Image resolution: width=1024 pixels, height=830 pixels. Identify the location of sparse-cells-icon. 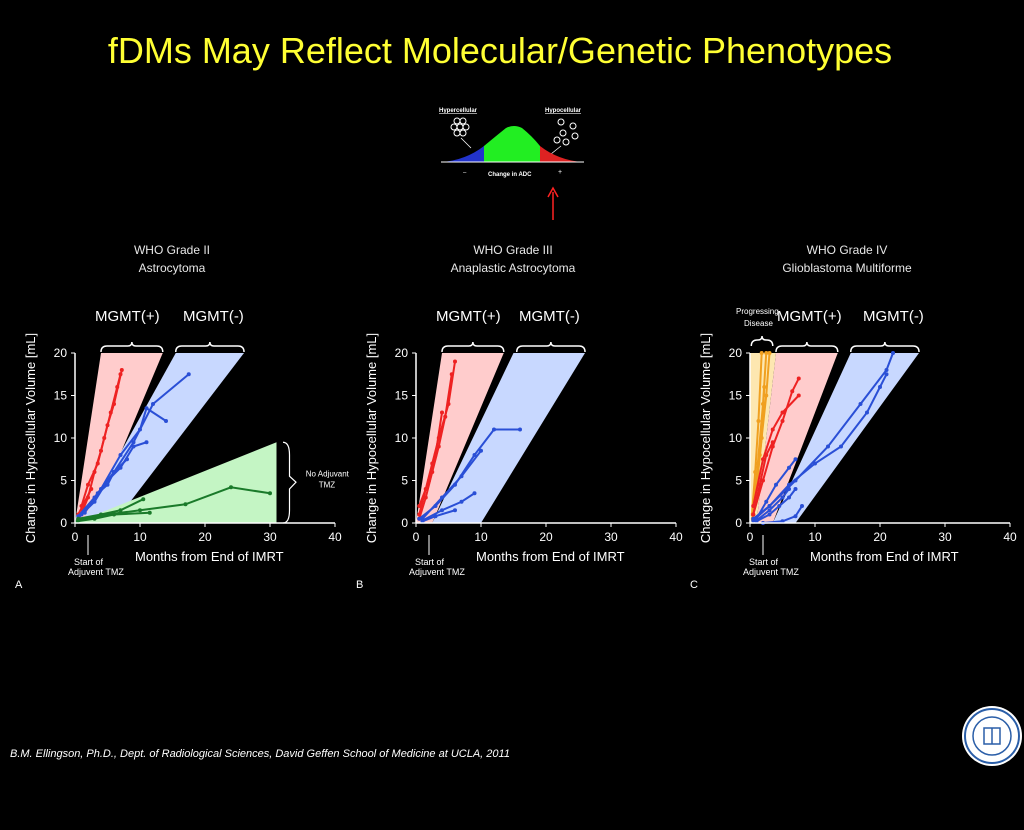
(566, 132).